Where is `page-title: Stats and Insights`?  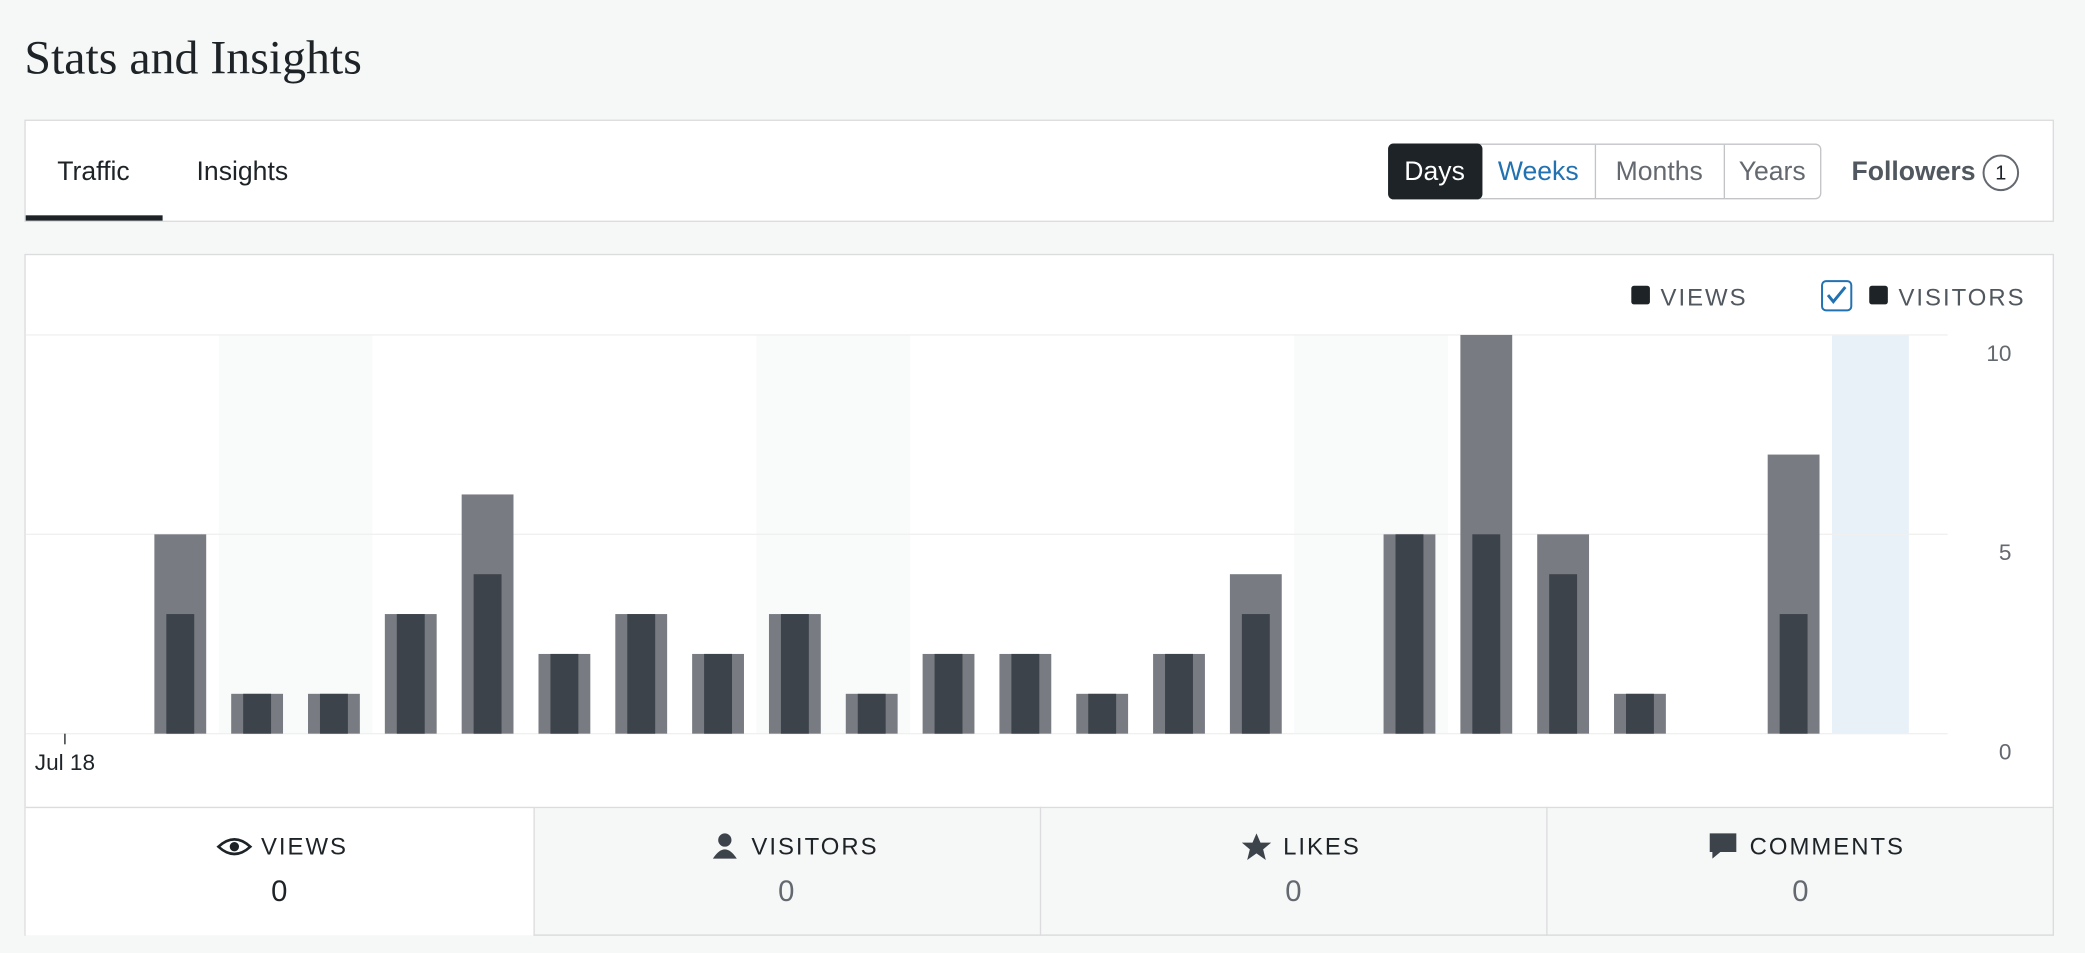 page-title: Stats and Insights is located at coordinates (192, 57).